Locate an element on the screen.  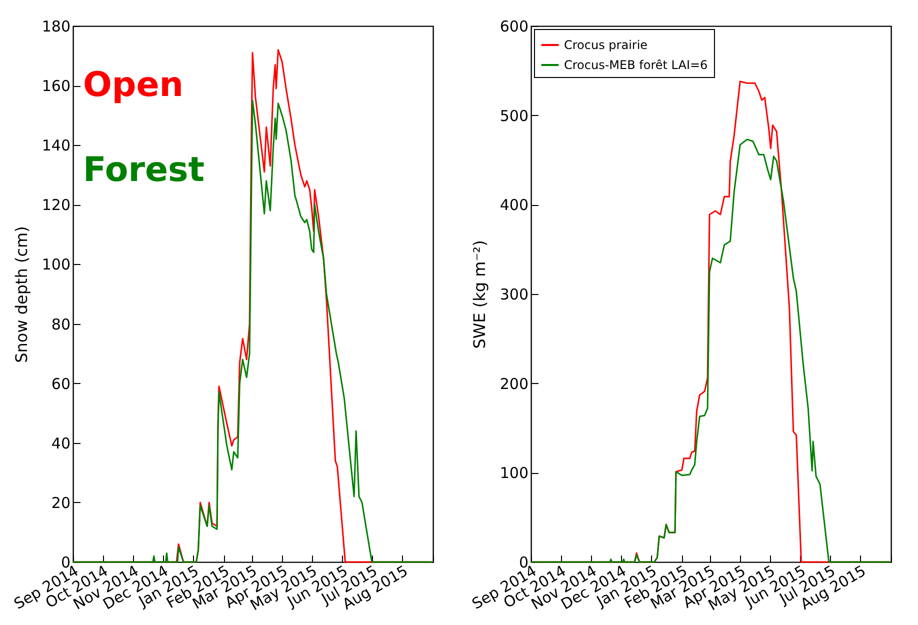
y-tick-label: 40 is located at coordinates (60, 443).